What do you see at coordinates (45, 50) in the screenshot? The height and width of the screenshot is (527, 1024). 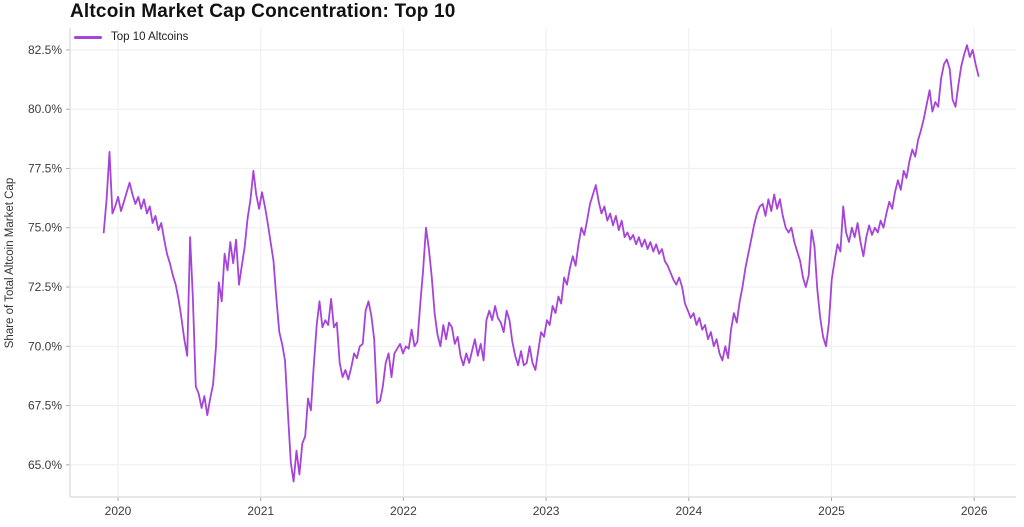 I see `y-tick-label: 82.5%` at bounding box center [45, 50].